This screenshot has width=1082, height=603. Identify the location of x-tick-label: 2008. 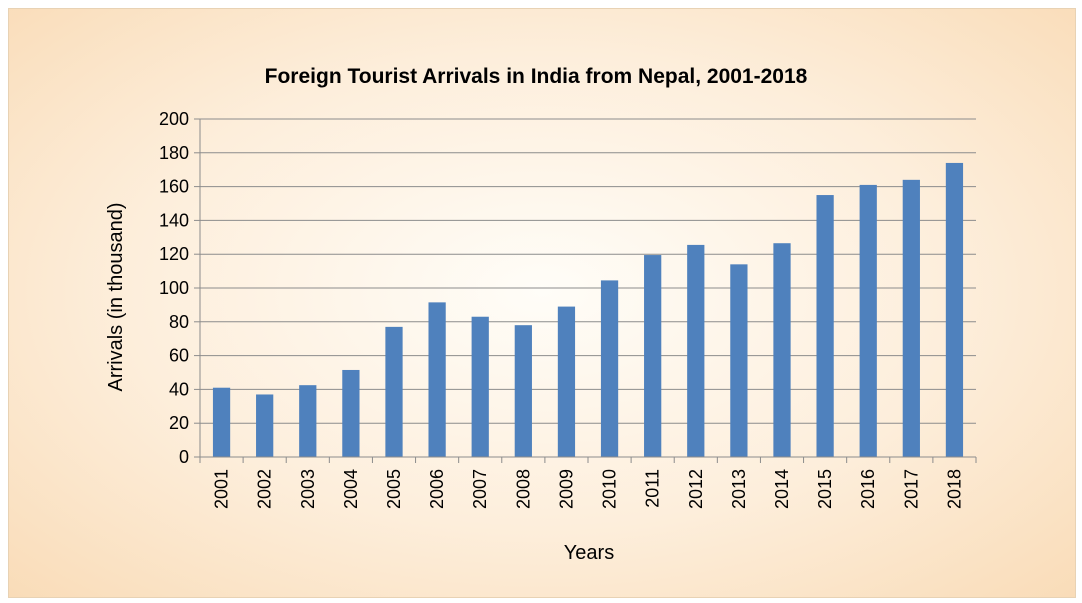
(523, 489).